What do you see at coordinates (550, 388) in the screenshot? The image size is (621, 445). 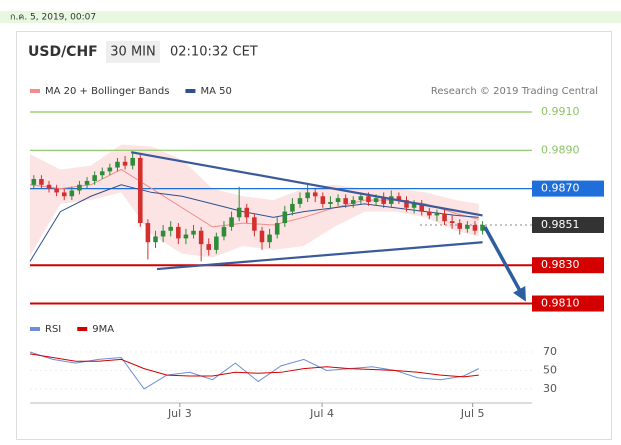 I see `y-tick-label: 30` at bounding box center [550, 388].